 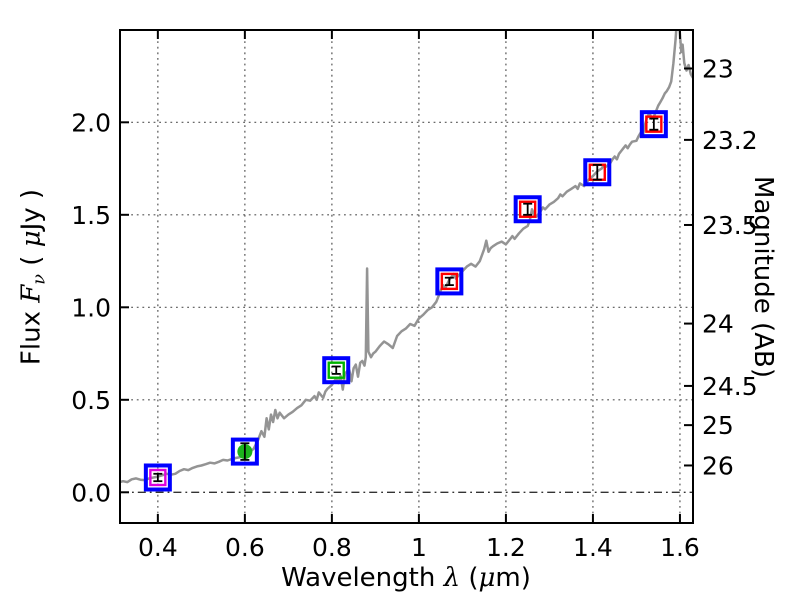 I want to click on y-tick-label-flux: 1.0, so click(x=91, y=307).